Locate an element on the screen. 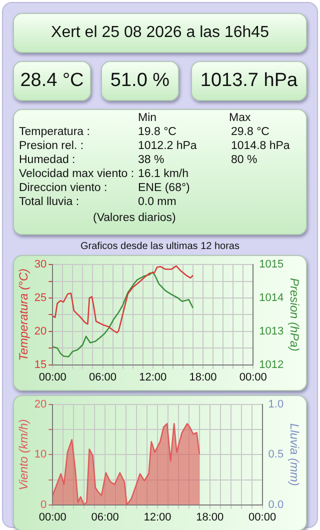 This screenshot has height=530, width=320. y2-axis-title: Lluvia (mm) is located at coordinates (294, 454).